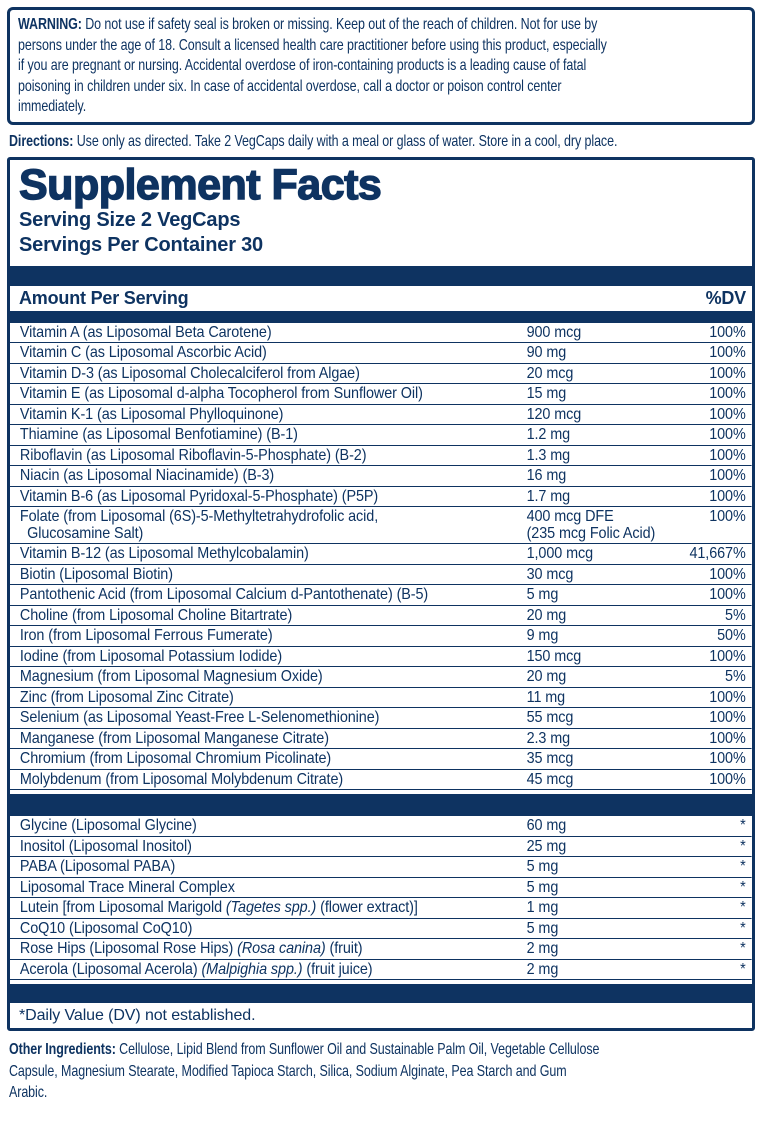 The image size is (762, 1121). What do you see at coordinates (146, 635) in the screenshot?
I see `nutrient-name-part: Iron (from Liposomal Ferrous Fumerate)` at bounding box center [146, 635].